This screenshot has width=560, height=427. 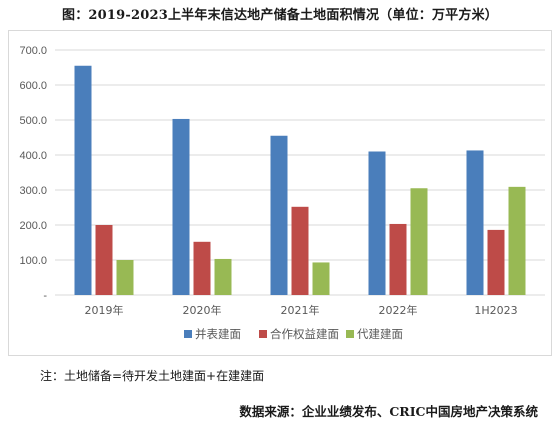 What do you see at coordinates (380, 334) in the screenshot?
I see `legend-label: 代建建面` at bounding box center [380, 334].